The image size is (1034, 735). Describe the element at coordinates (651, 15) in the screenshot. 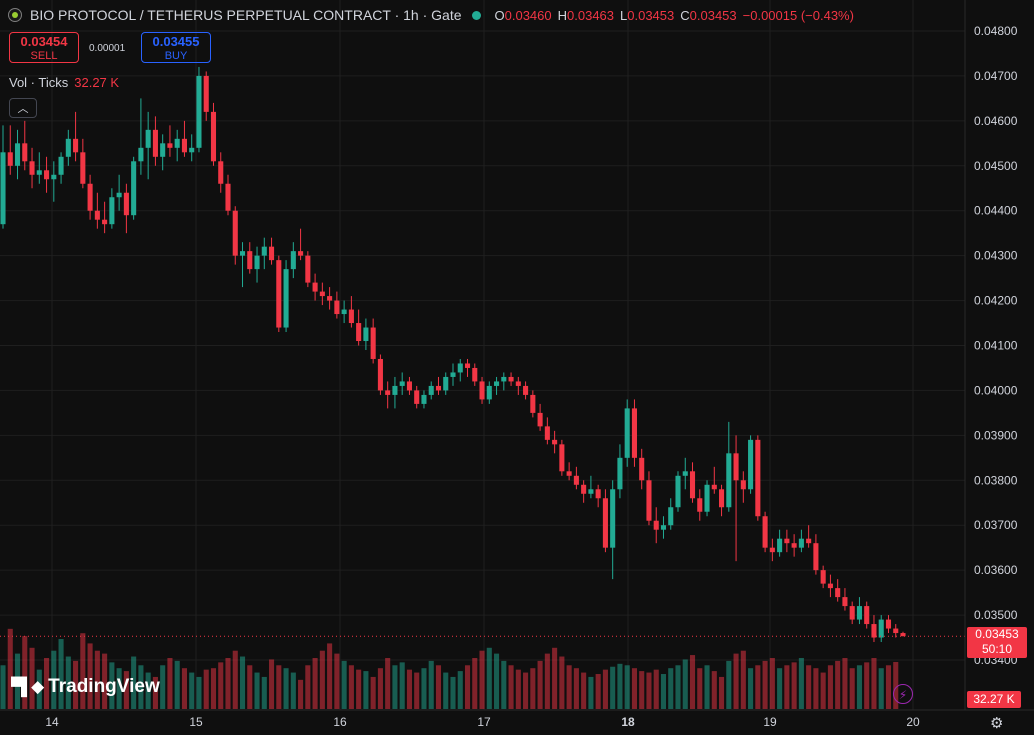

I see `low-value: 0.03453` at that location.